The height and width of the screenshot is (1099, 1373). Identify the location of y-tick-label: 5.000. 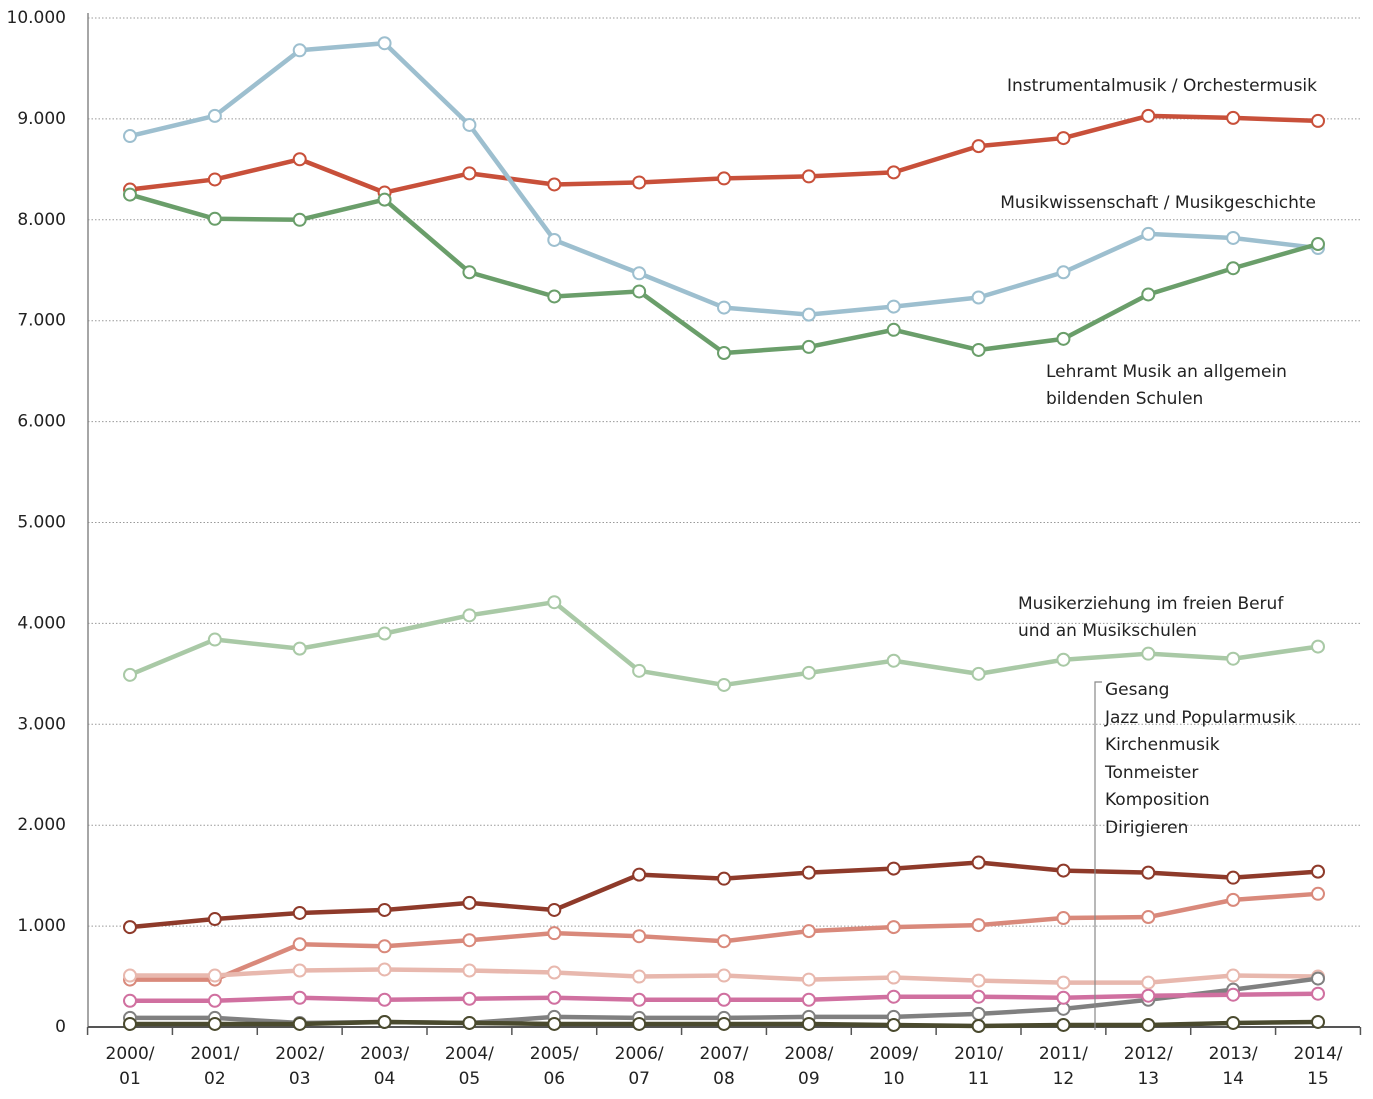
(41, 523).